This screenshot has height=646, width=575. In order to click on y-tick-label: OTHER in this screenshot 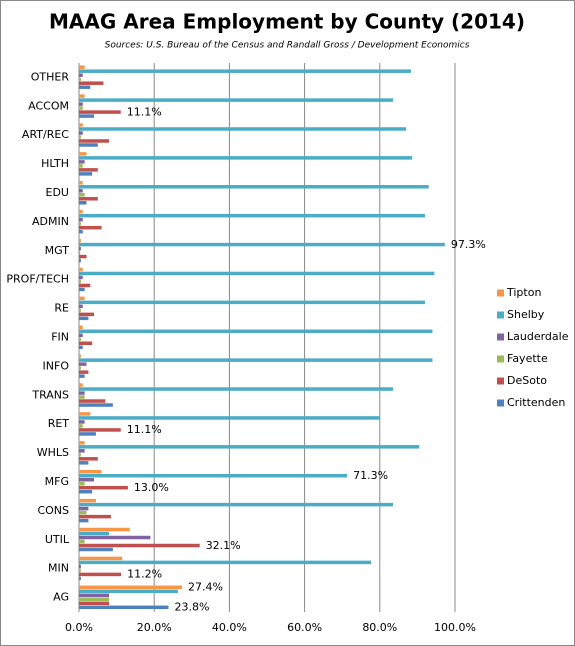, I will do `click(50, 76)`.